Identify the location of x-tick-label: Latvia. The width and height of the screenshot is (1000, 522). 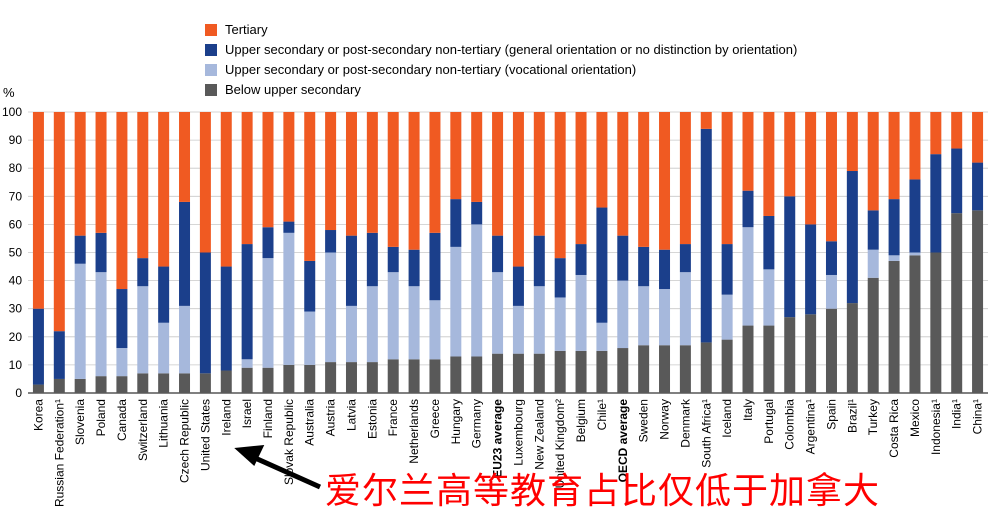
(351, 415).